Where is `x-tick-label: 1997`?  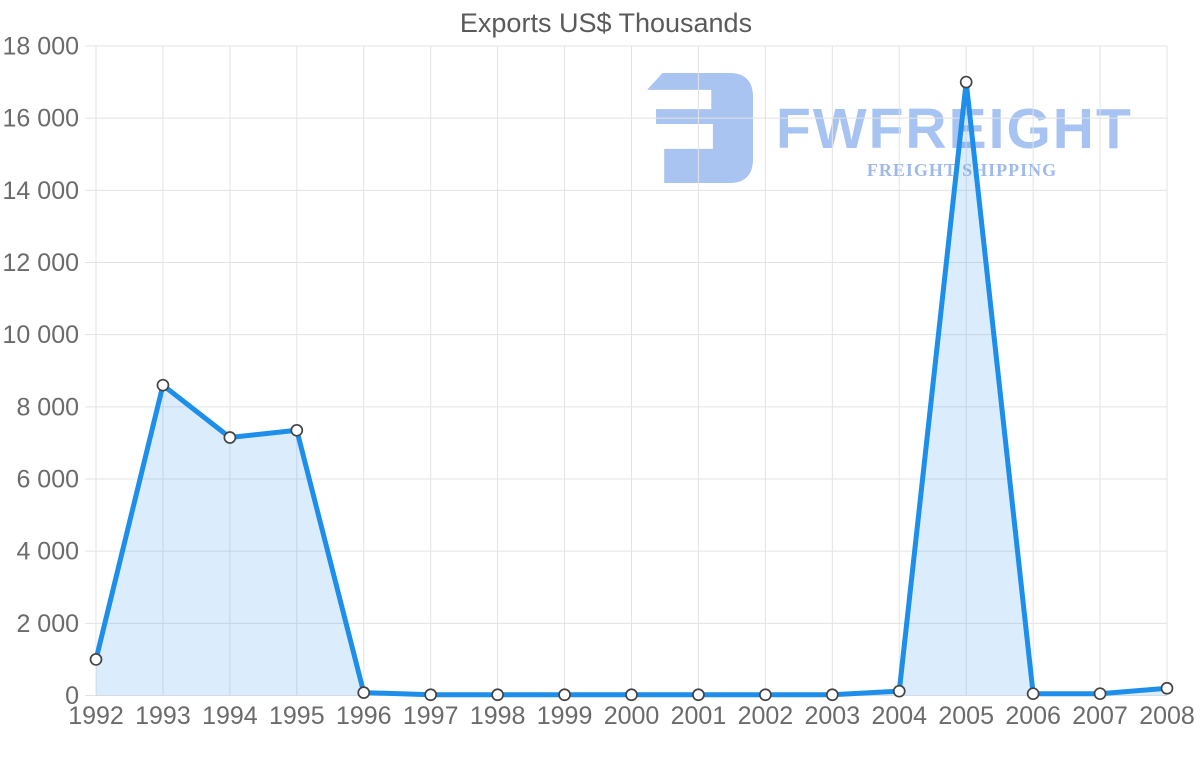 x-tick-label: 1997 is located at coordinates (431, 716).